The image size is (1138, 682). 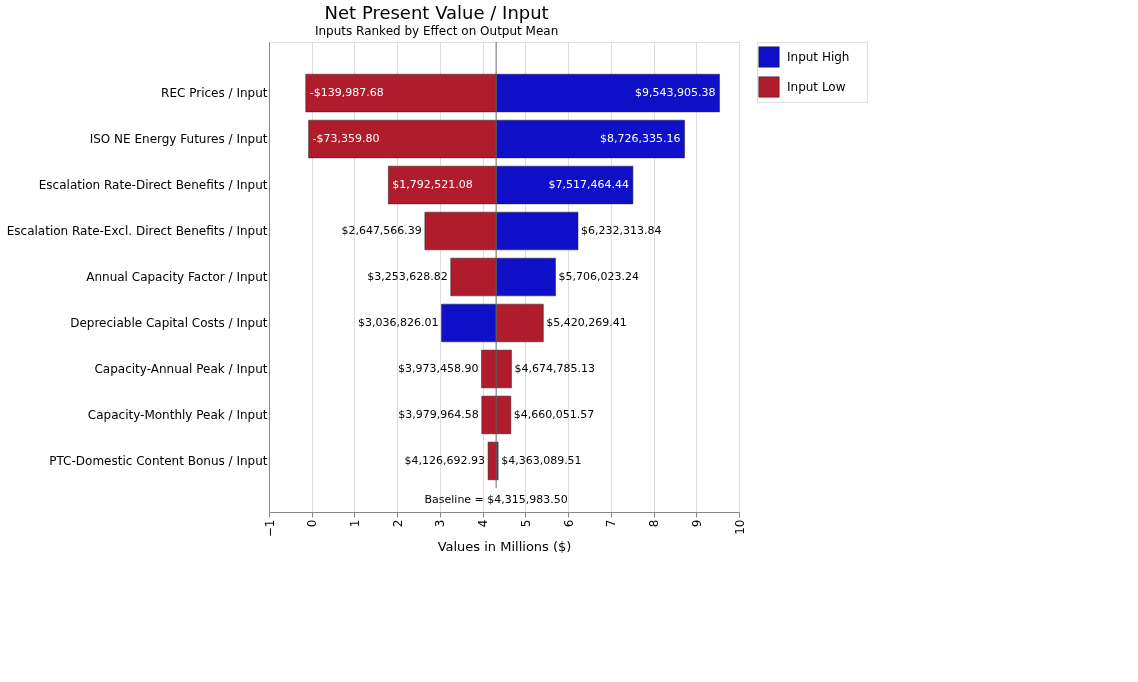 What do you see at coordinates (177, 414) in the screenshot?
I see `y-tick-label: Capacity-Monthly Peak / Input` at bounding box center [177, 414].